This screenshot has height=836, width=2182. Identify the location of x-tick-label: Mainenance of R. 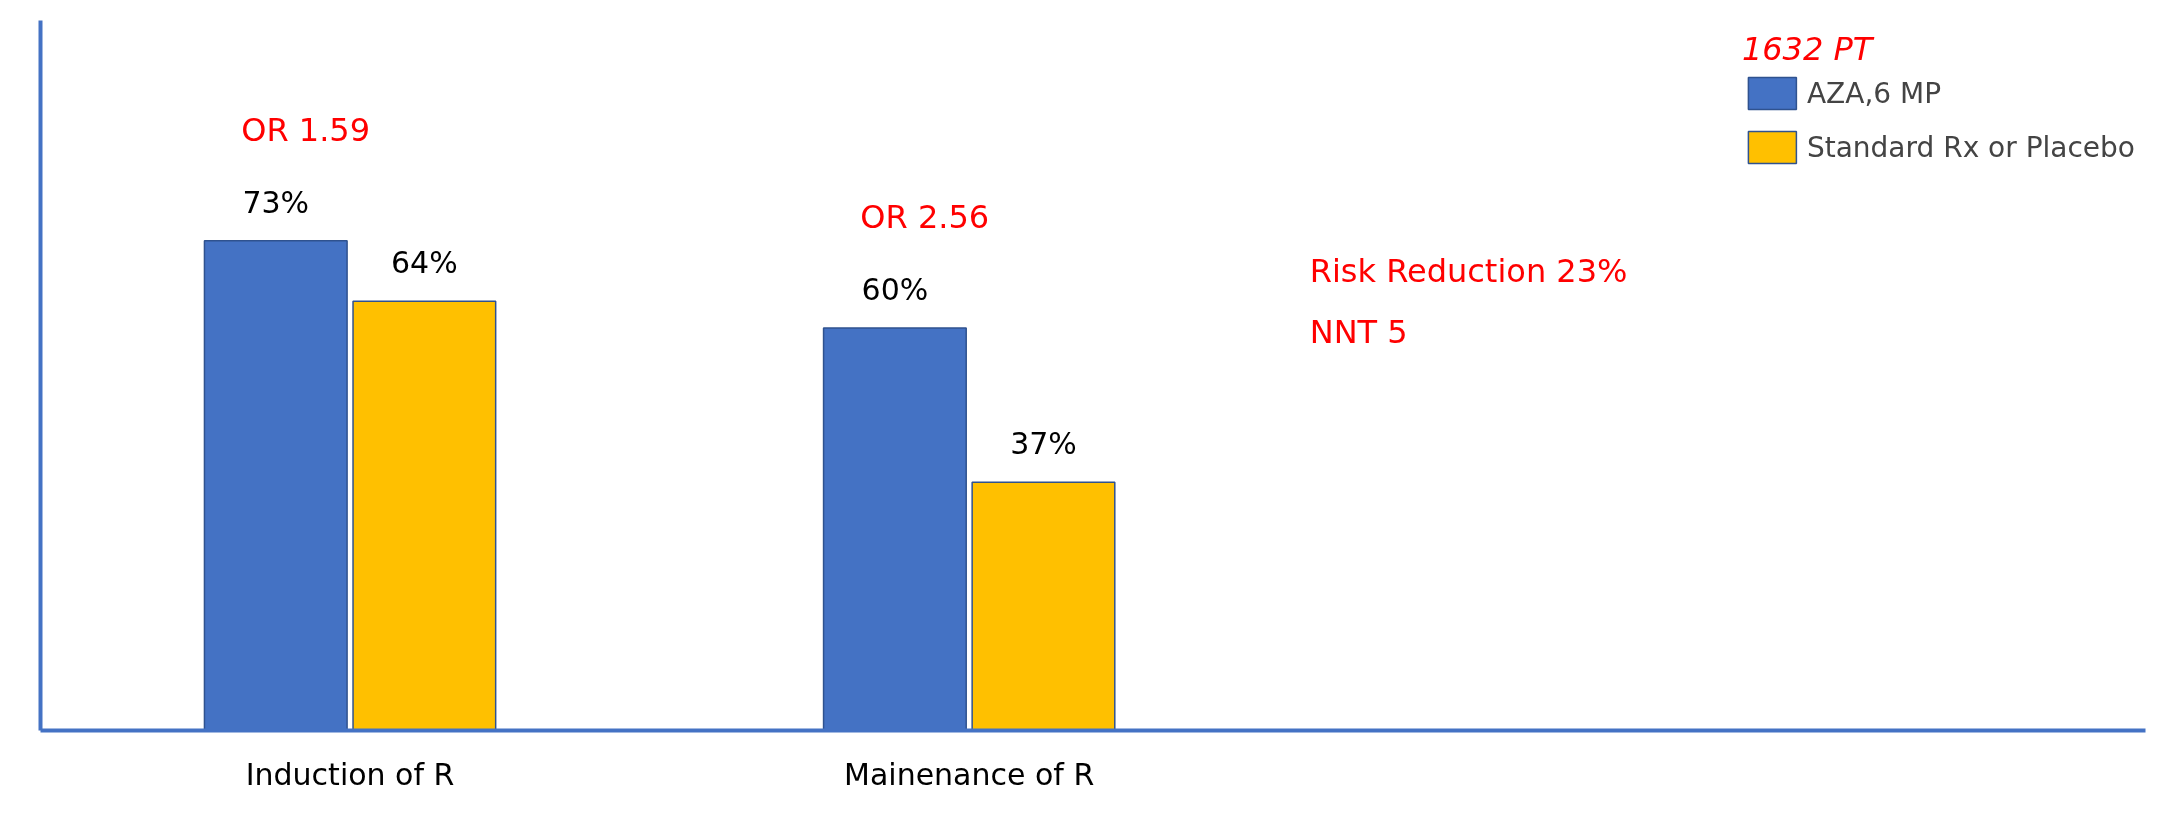
(969, 774).